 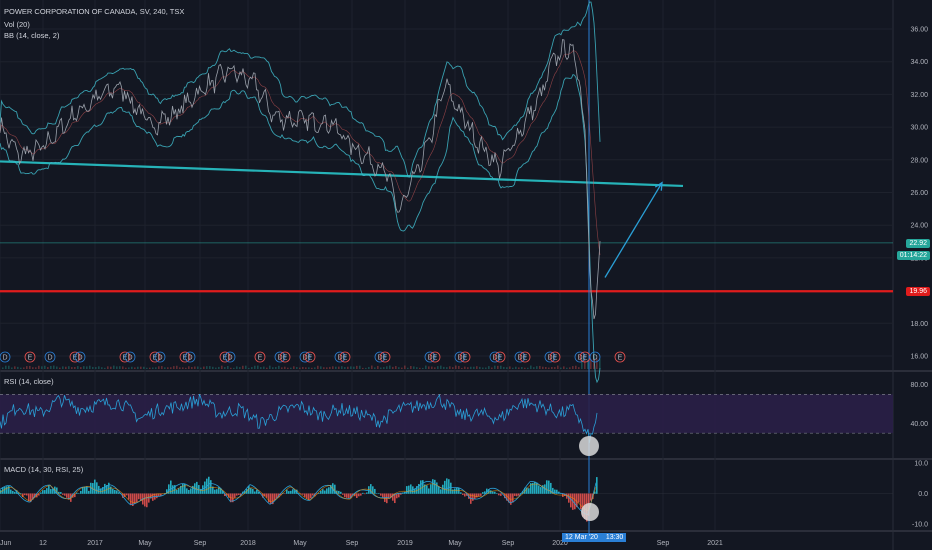 What do you see at coordinates (29, 381) in the screenshot?
I see `rsi-legend: RSI (14, close)` at bounding box center [29, 381].